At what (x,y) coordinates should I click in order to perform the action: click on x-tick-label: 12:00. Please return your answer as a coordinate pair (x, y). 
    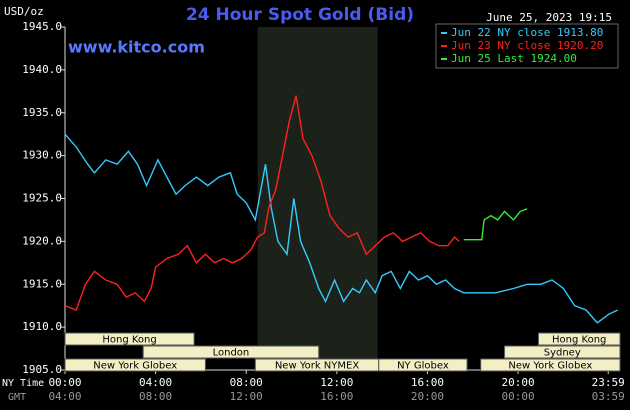
    Looking at the image, I should click on (336, 382).